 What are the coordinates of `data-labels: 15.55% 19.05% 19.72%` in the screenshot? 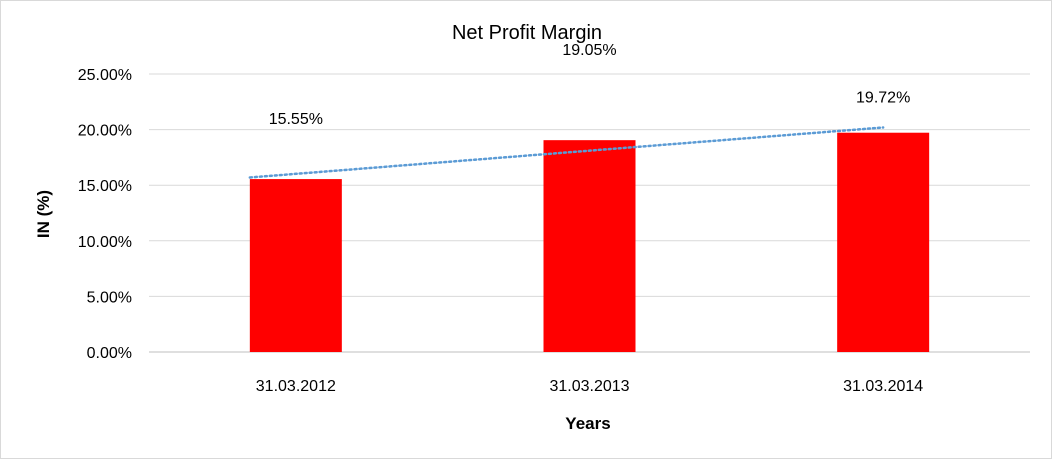 It's located at (590, 85).